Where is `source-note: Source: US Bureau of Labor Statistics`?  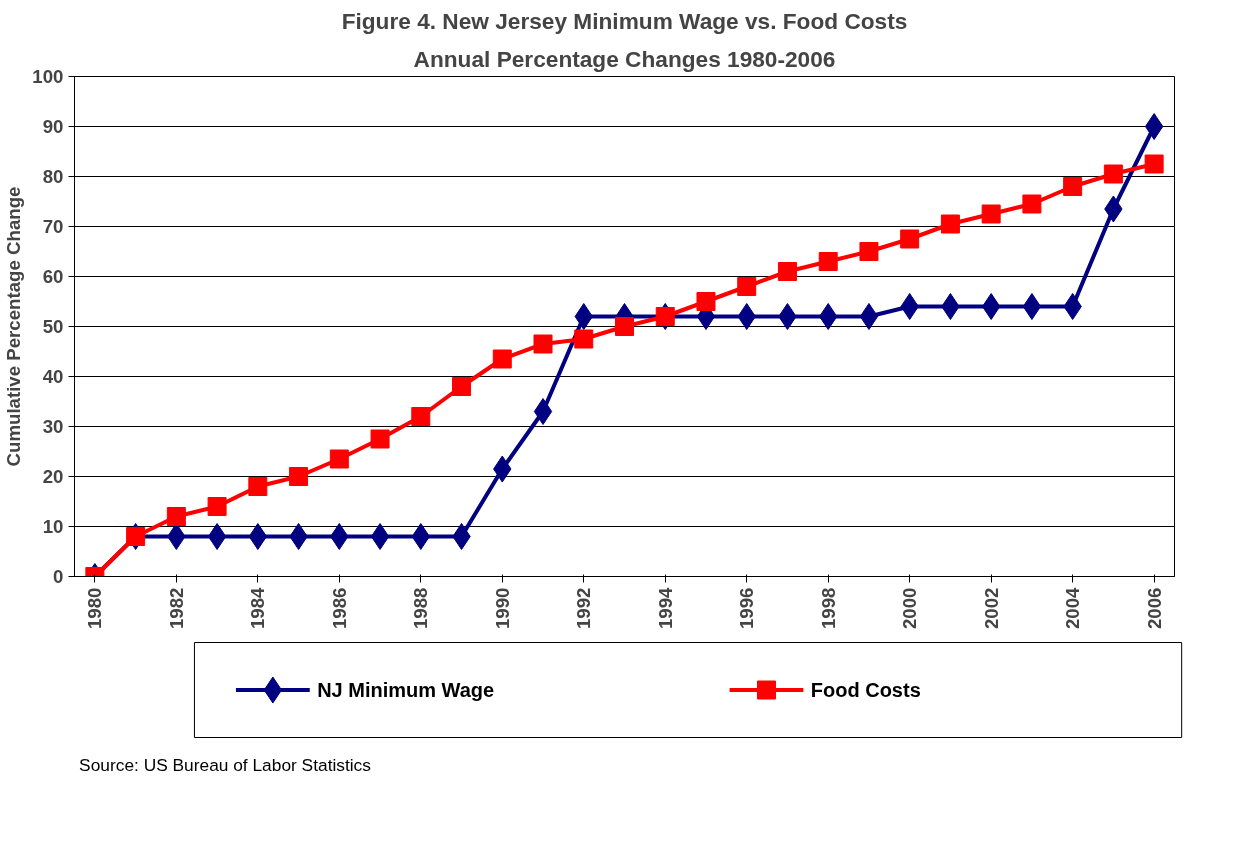
source-note: Source: US Bureau of Labor Statistics is located at coordinates (225, 764).